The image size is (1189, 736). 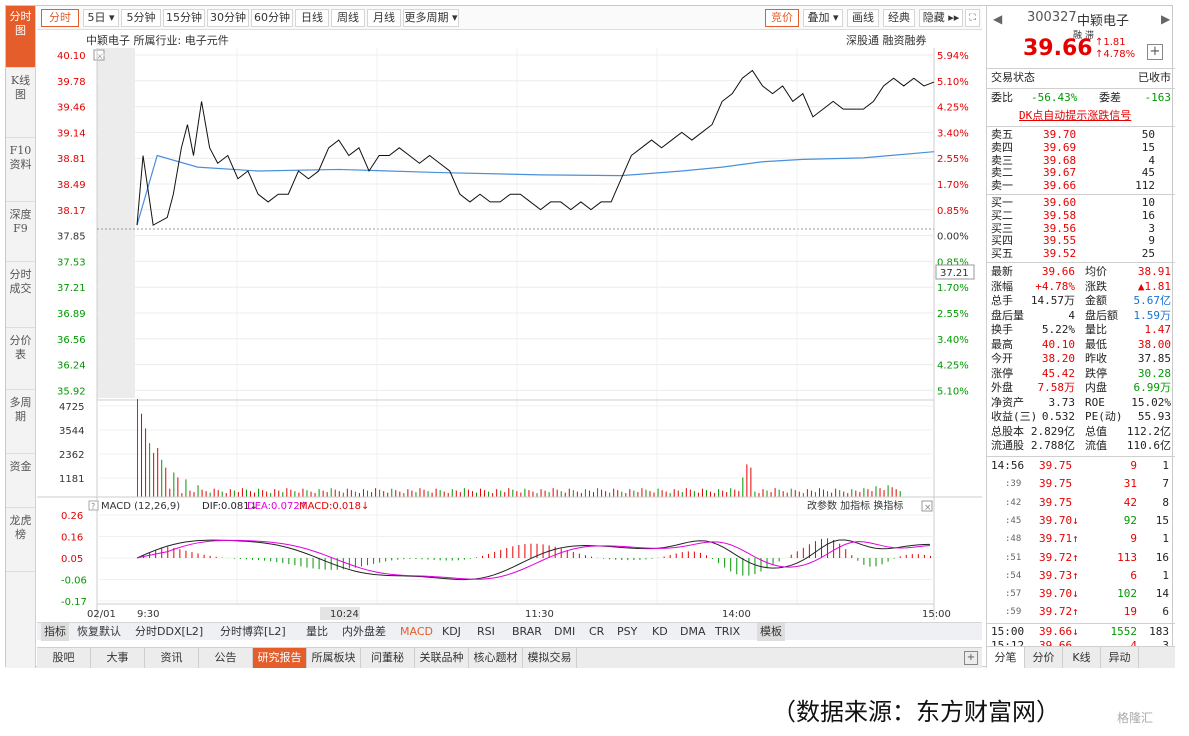 I want to click on indicator-tab: RSI, so click(x=486, y=631).